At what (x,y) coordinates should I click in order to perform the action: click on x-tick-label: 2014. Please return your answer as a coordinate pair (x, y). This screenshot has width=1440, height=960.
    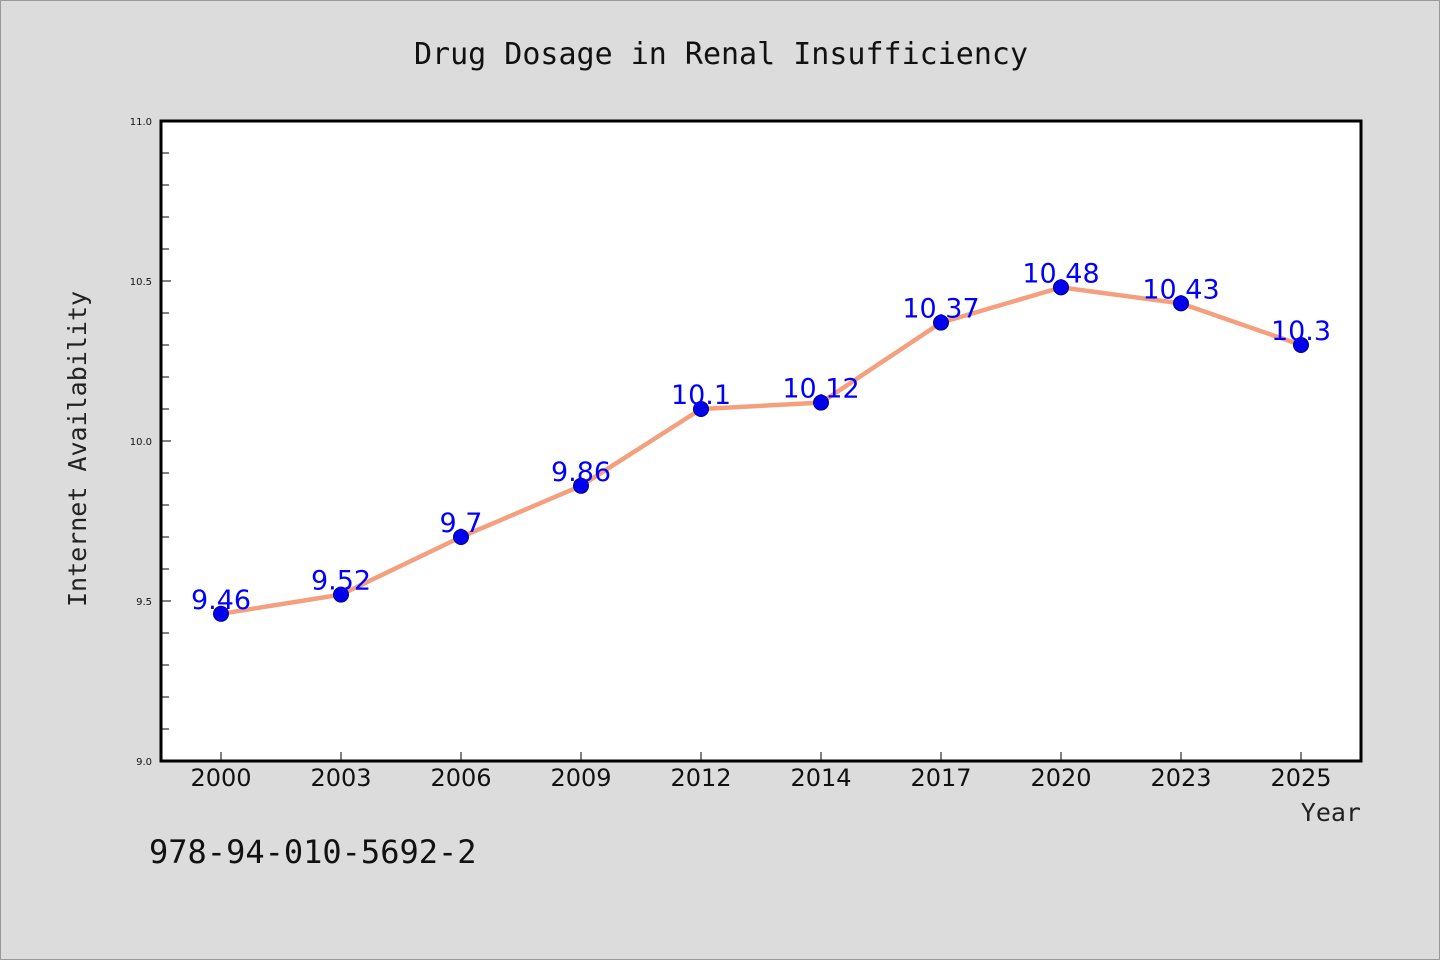
    Looking at the image, I should click on (820, 778).